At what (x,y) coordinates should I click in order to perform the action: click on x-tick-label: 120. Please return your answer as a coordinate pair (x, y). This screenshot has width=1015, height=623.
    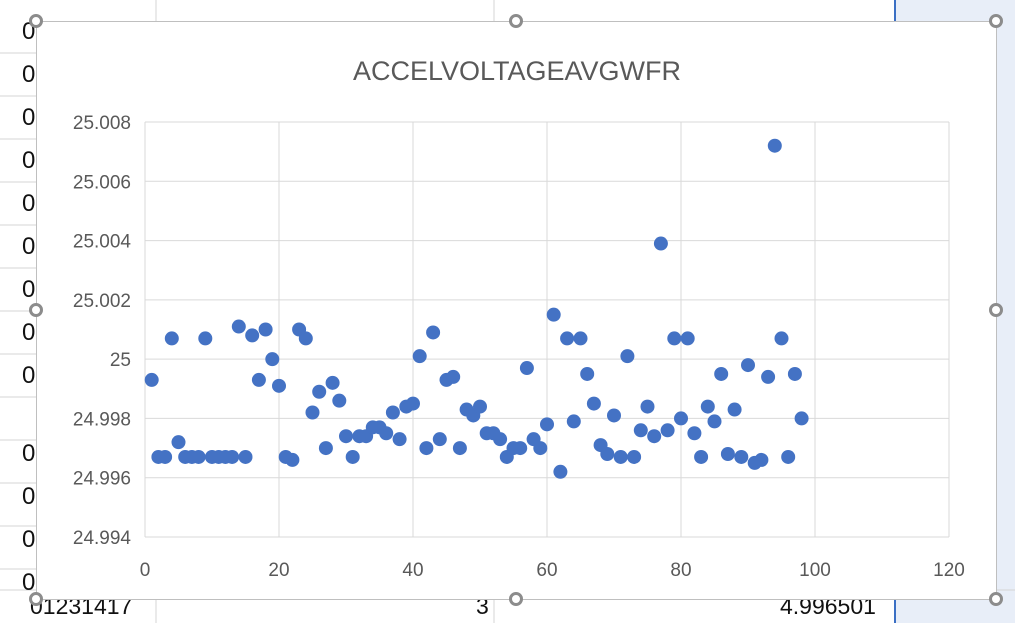
    Looking at the image, I should click on (949, 570).